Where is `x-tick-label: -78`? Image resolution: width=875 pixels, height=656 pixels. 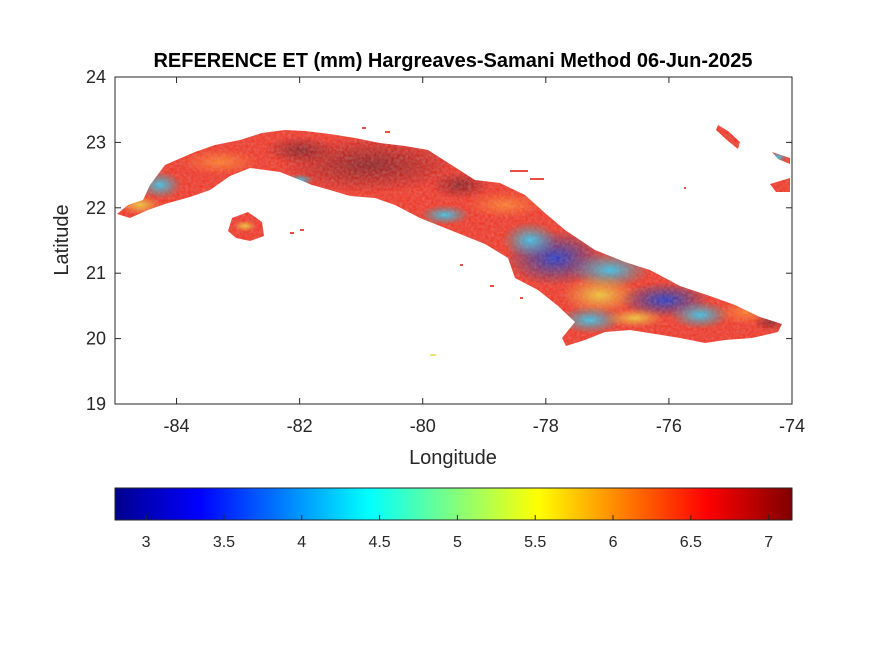 x-tick-label: -78 is located at coordinates (546, 426).